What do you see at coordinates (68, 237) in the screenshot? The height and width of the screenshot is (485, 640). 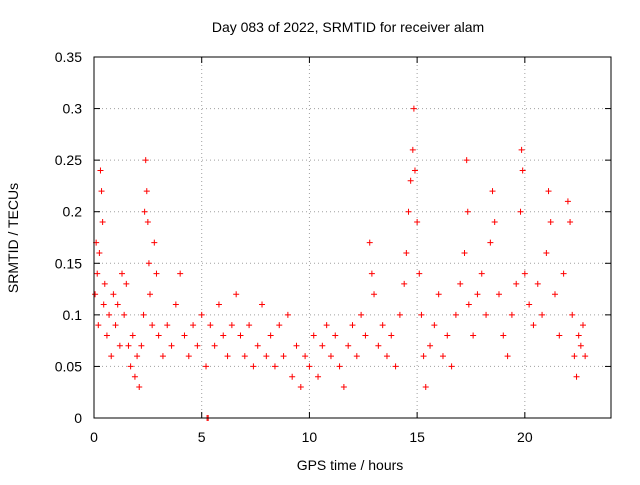 I see `y-tick-labels: 0 0.05 0.1 0.15 0.2 0.25 0.3 0.35` at bounding box center [68, 237].